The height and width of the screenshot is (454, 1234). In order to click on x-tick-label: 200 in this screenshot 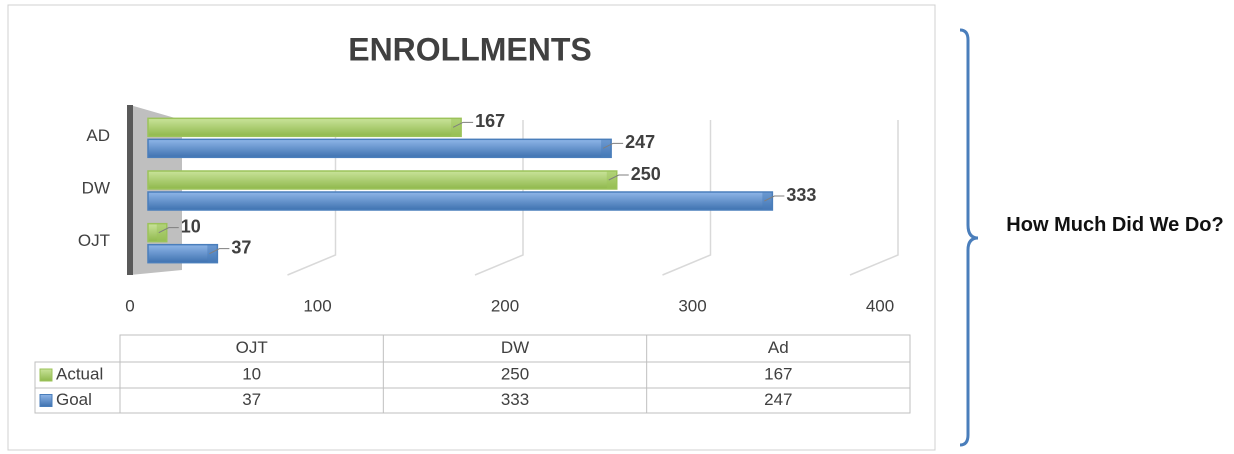, I will do `click(505, 305)`.